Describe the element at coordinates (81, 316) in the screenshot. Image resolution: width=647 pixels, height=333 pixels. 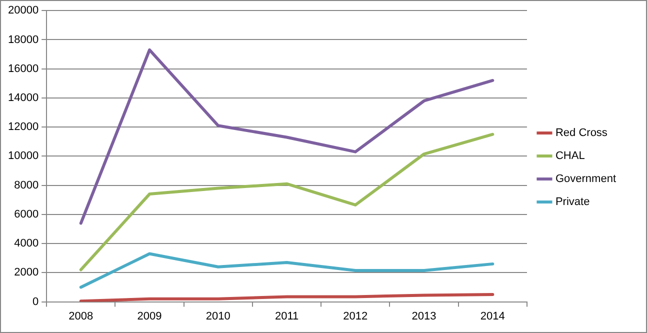
I see `x-tick-label: 2008` at that location.